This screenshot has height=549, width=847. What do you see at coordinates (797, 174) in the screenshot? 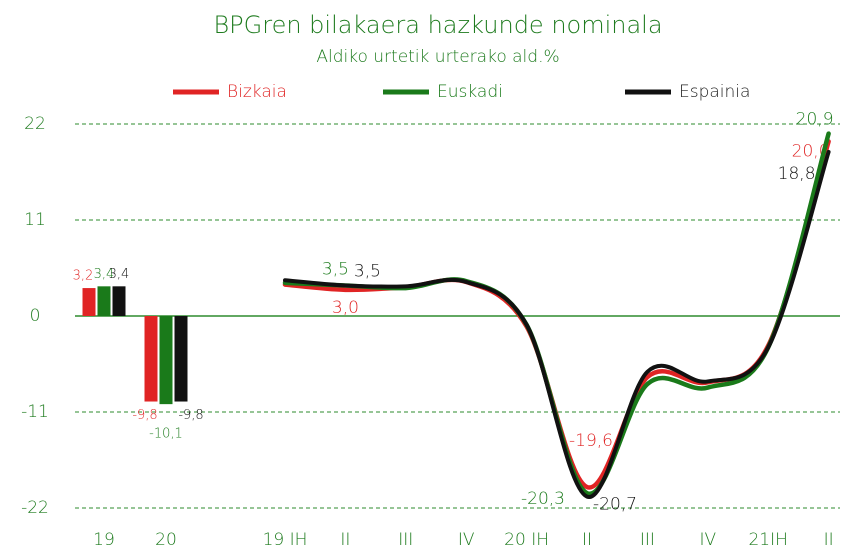
I see `data-label: 18,8` at bounding box center [797, 174].